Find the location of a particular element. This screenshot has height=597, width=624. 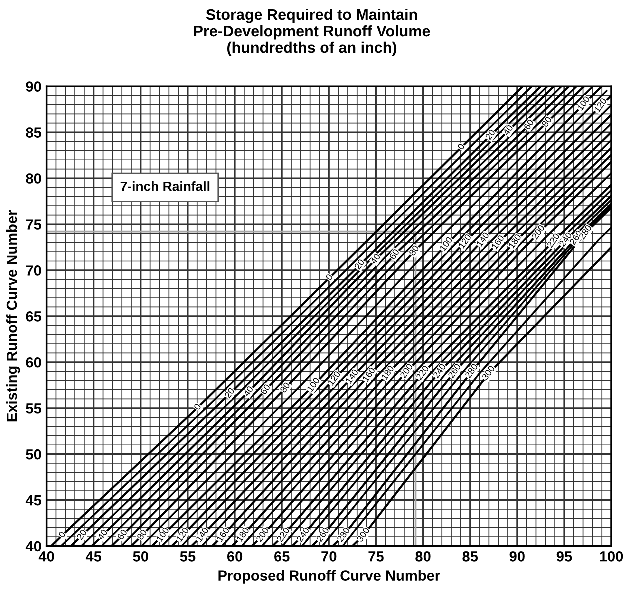

text: 260 is located at coordinates (455, 371).